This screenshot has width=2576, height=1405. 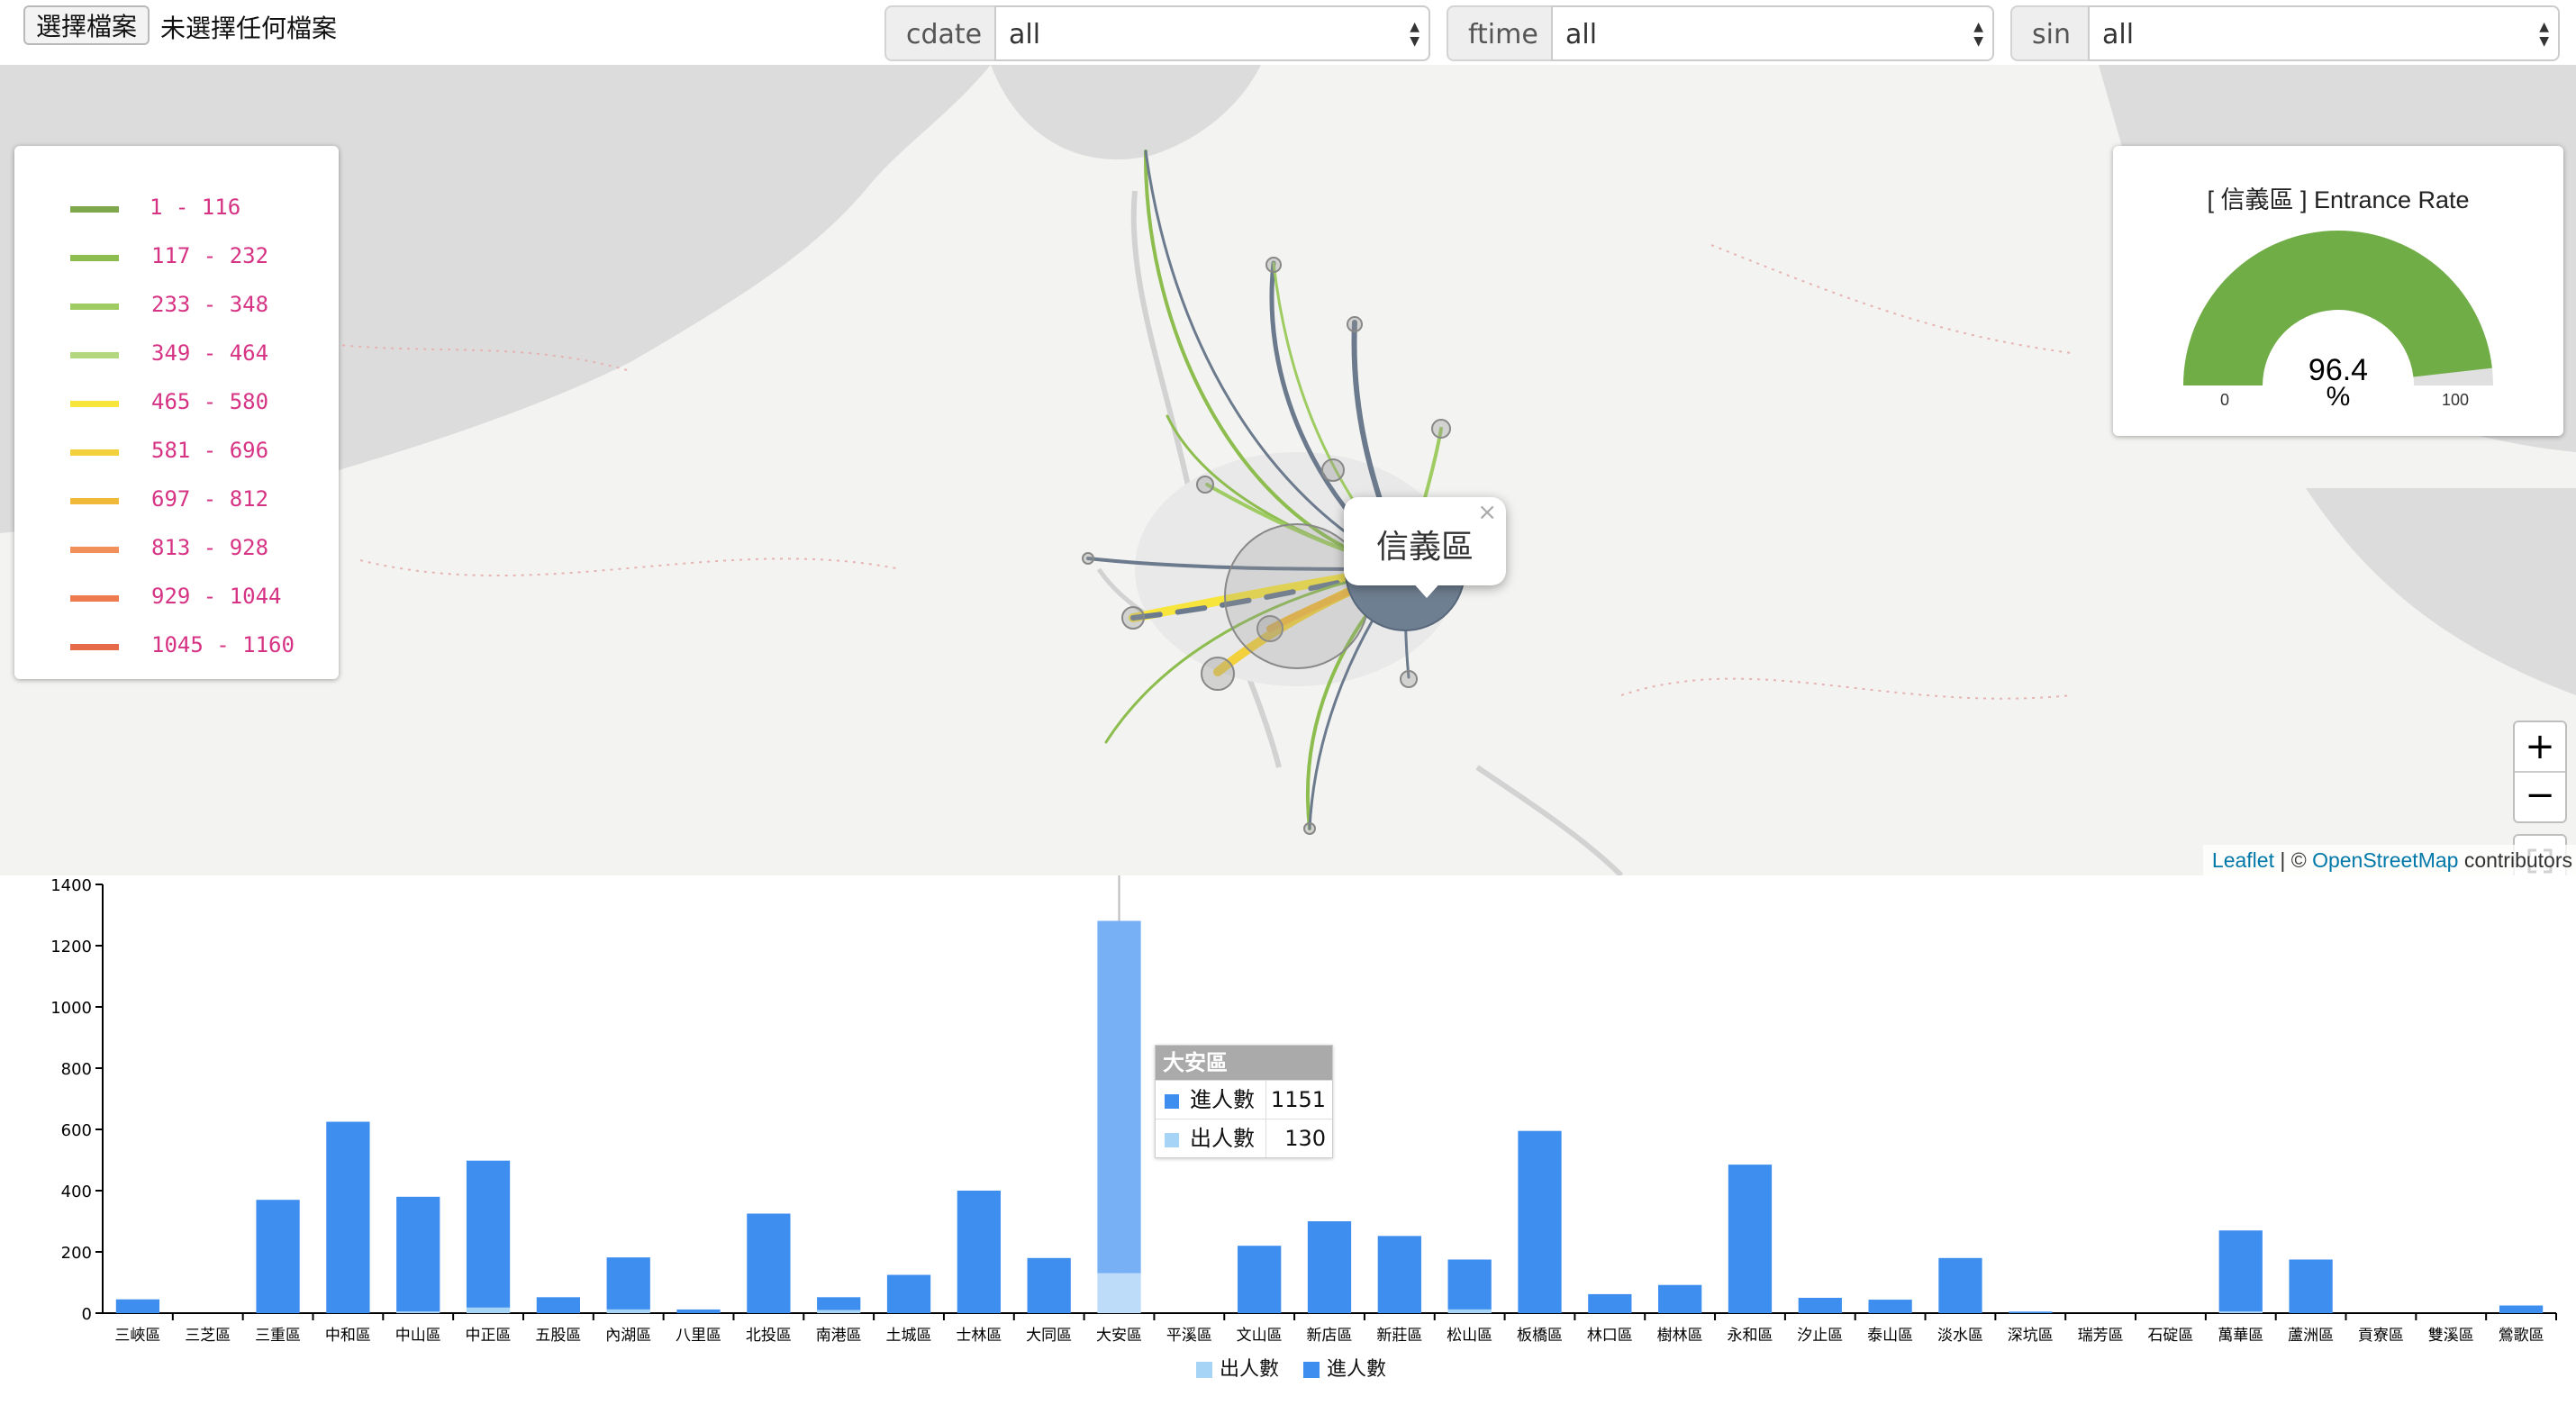 What do you see at coordinates (1610, 1336) in the screenshot?
I see `x-tick-label: 林口區` at bounding box center [1610, 1336].